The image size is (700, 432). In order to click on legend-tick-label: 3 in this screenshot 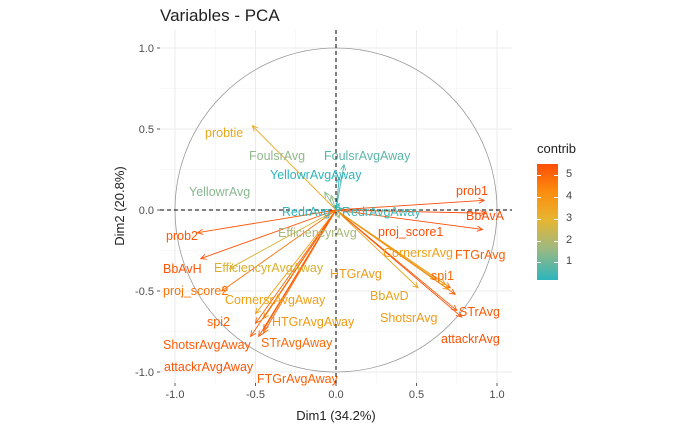, I will do `click(569, 217)`.